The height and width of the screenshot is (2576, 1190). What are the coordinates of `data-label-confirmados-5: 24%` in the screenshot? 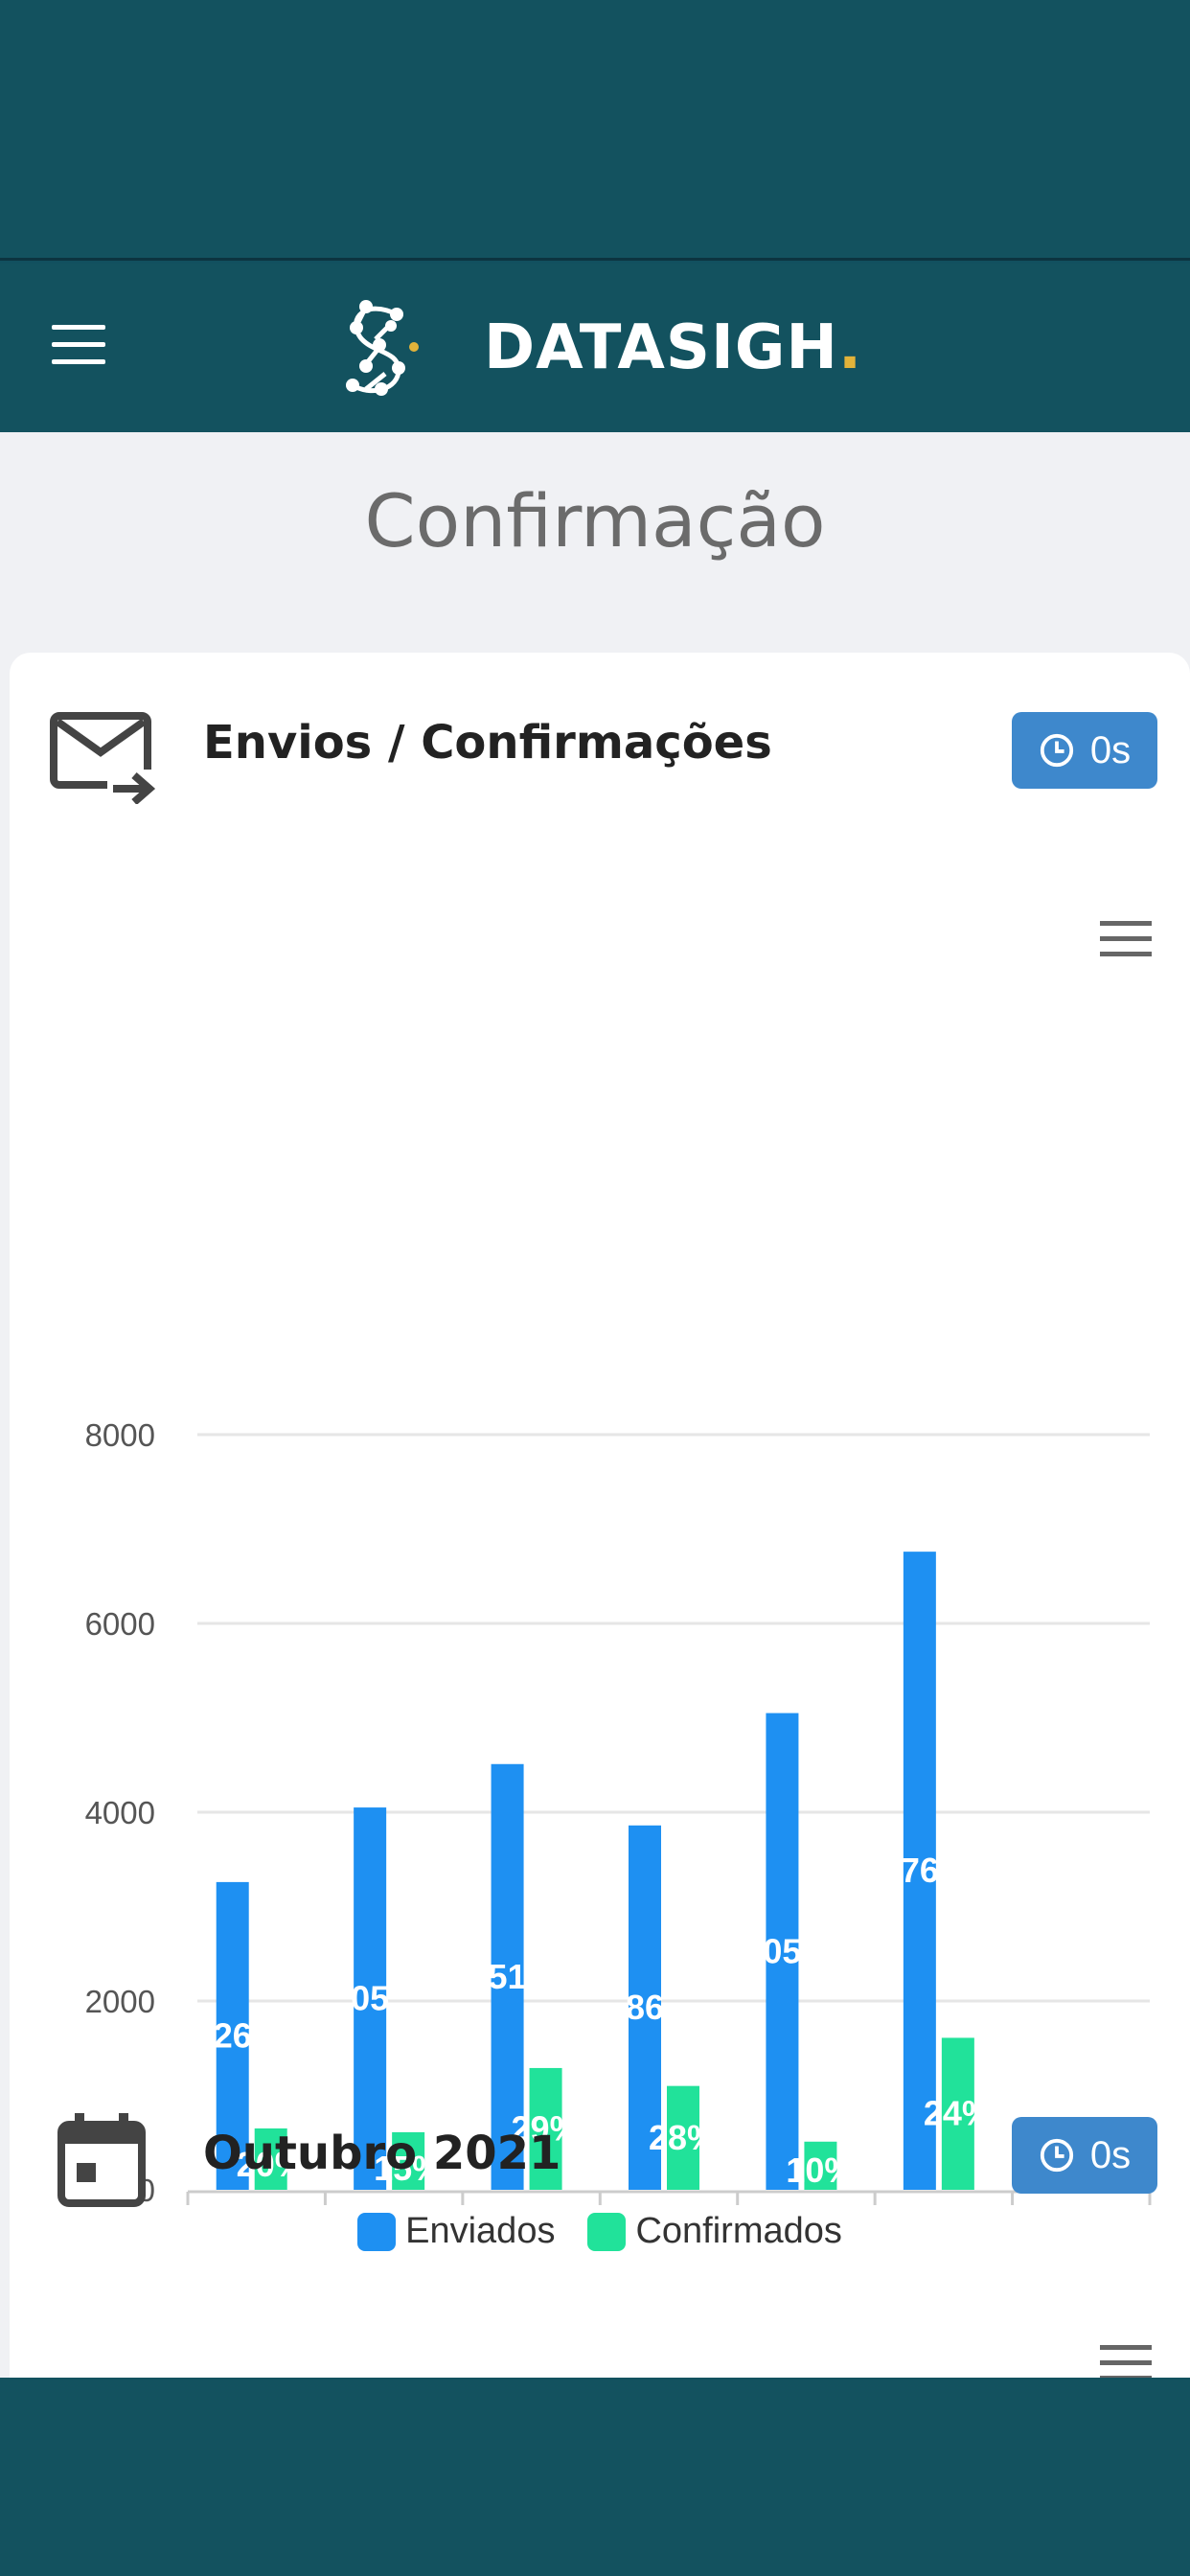 It's located at (959, 2113).